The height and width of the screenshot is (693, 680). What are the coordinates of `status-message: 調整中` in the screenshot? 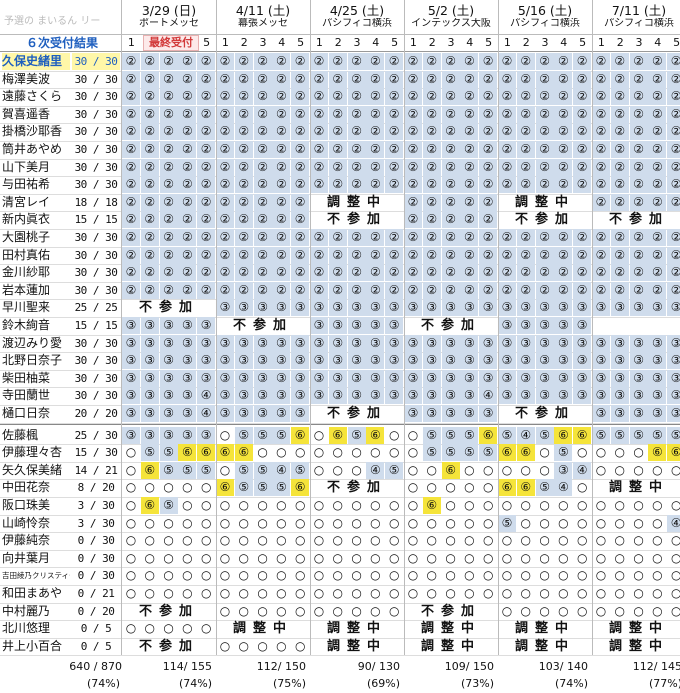 It's located at (356, 646).